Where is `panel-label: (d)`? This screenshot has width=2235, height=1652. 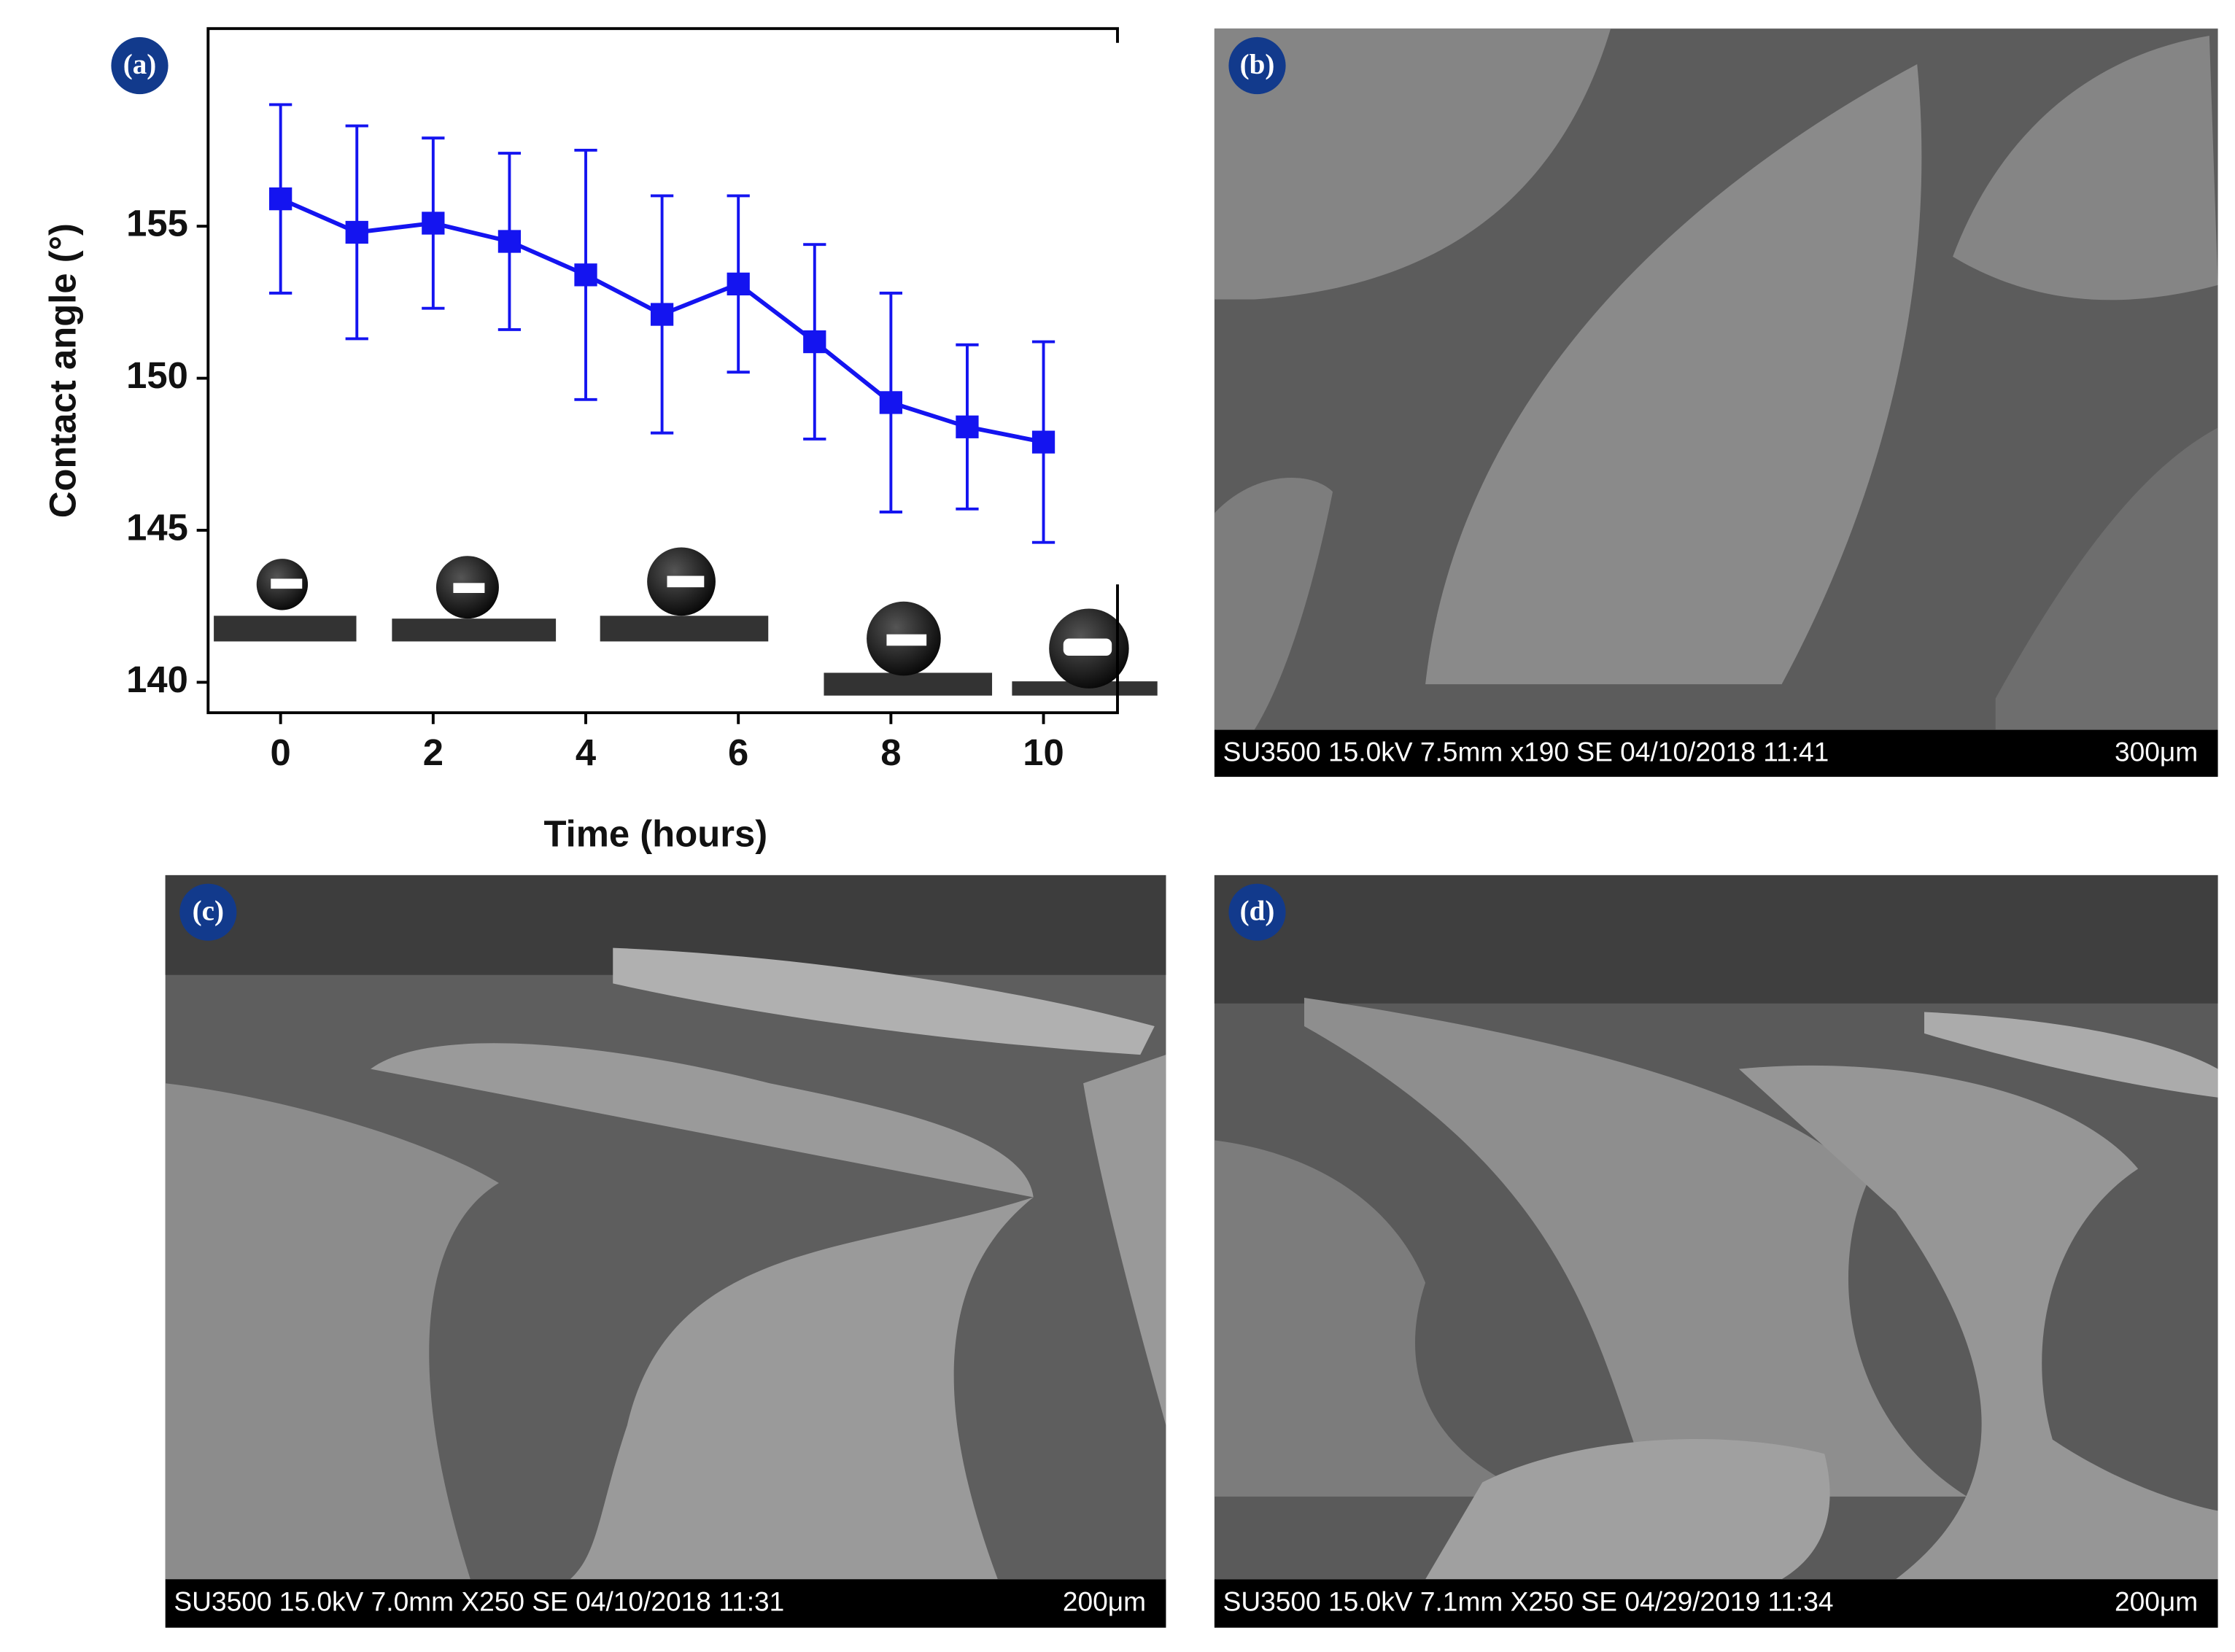 panel-label: (d) is located at coordinates (1257, 911).